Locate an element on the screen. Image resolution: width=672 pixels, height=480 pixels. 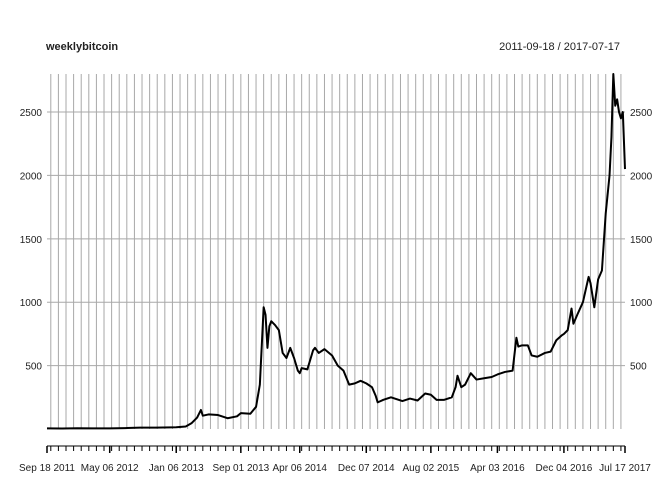
x-tick-label: Dec 04 2016 is located at coordinates (564, 468).